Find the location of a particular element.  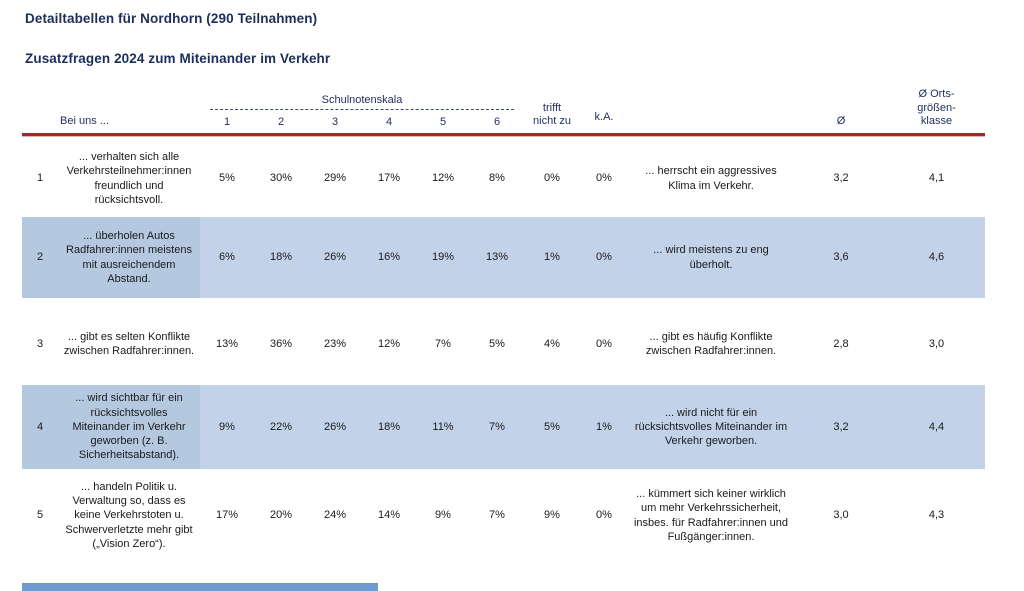

note-4-value: 14% is located at coordinates (389, 515).